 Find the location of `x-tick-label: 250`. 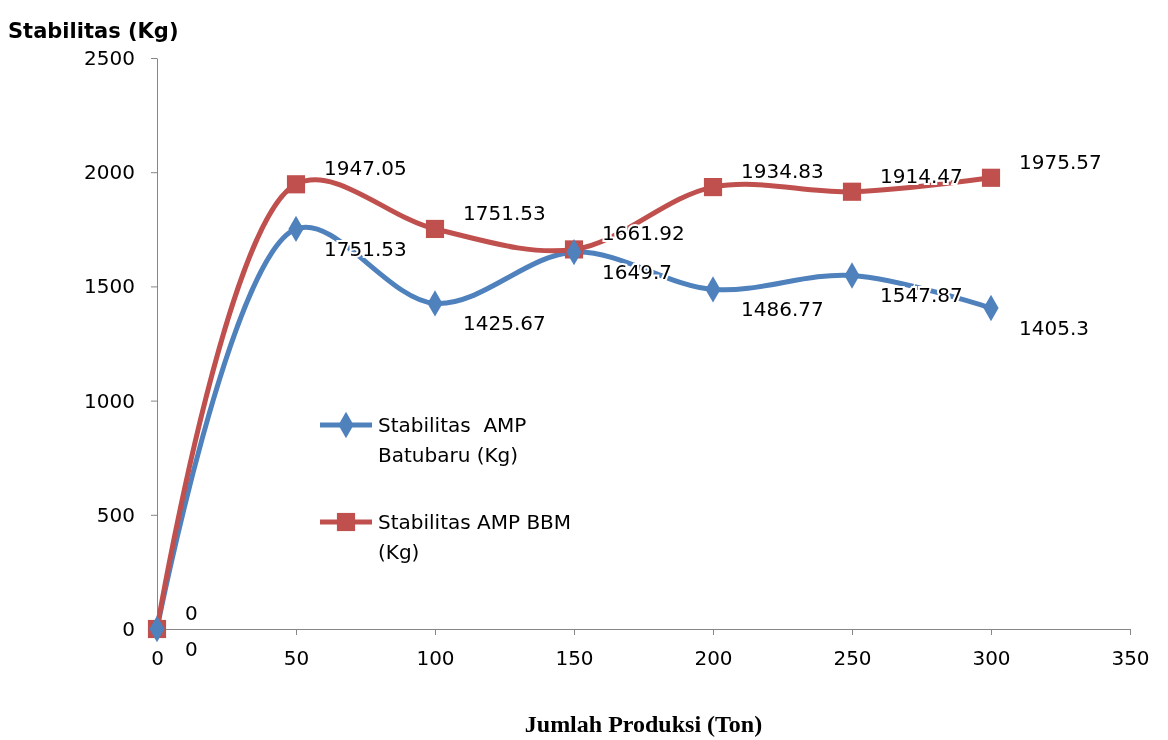

x-tick-label: 250 is located at coordinates (852, 658).